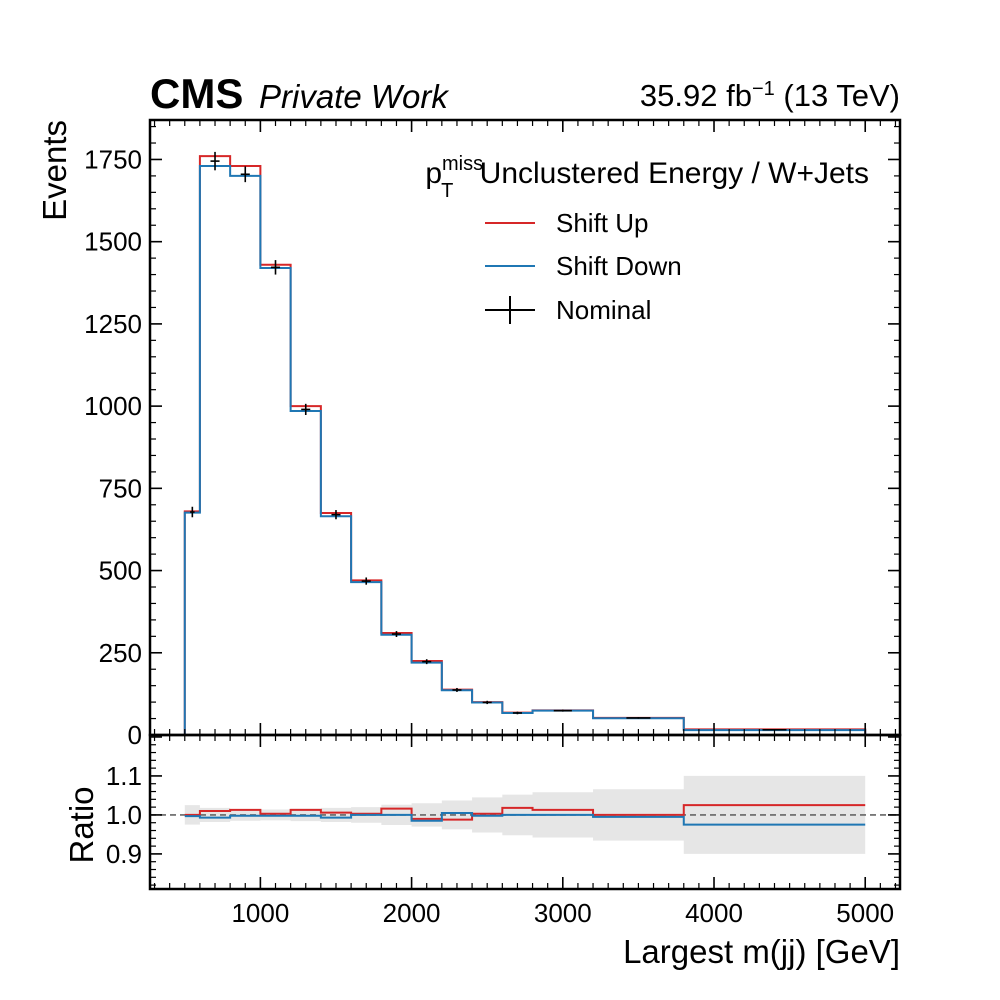 The width and height of the screenshot is (1000, 1000). I want to click on ratio-tick-label: 1.0, so click(124, 815).